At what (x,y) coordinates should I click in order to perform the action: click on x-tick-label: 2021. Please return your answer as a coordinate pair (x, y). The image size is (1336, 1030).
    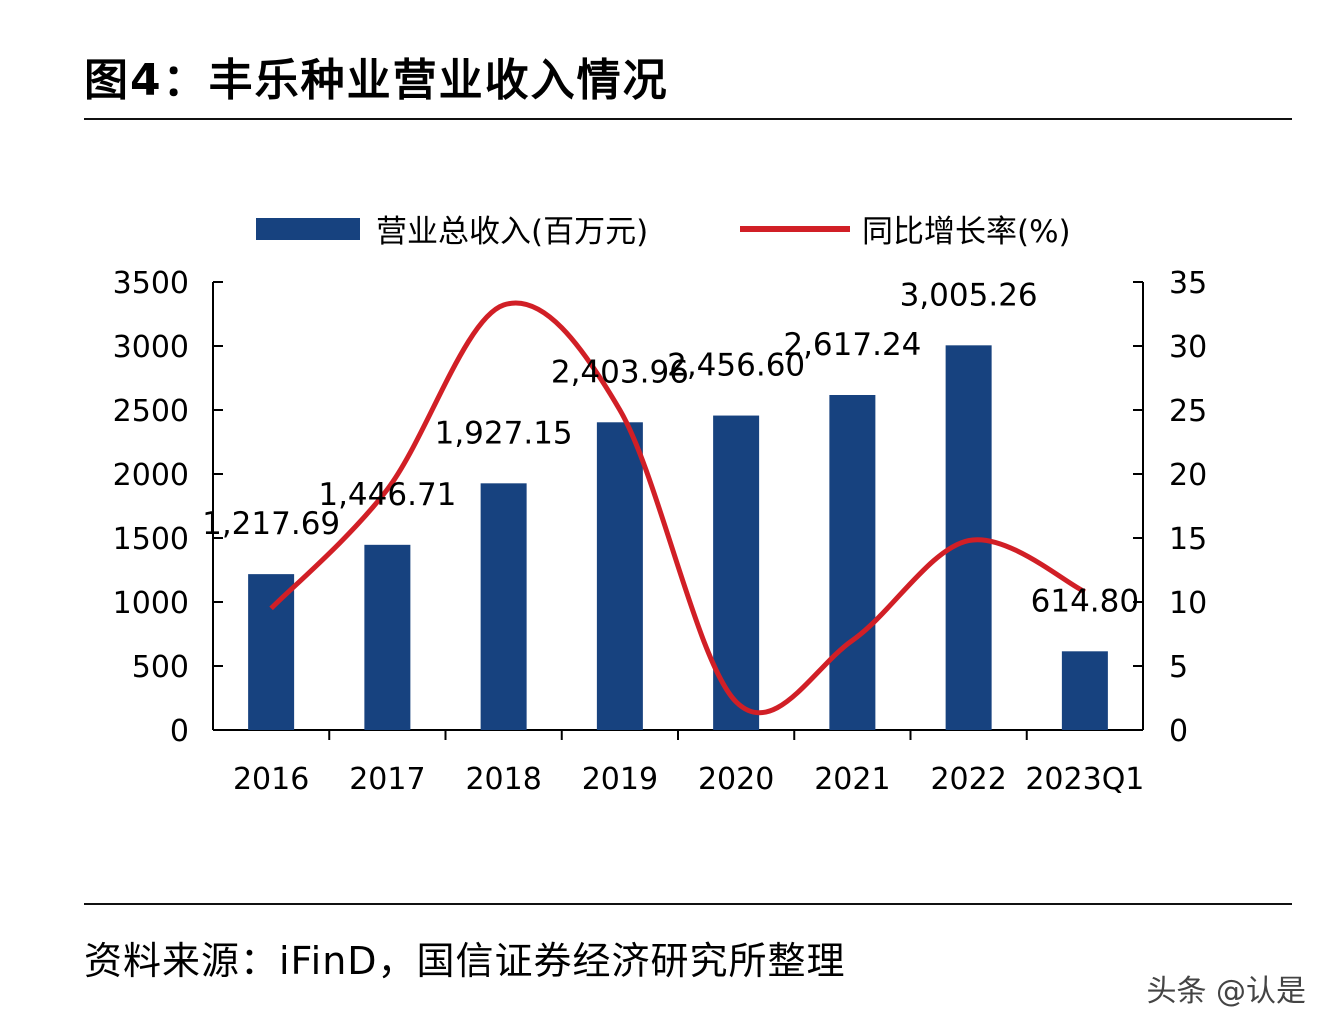
    Looking at the image, I should click on (852, 779).